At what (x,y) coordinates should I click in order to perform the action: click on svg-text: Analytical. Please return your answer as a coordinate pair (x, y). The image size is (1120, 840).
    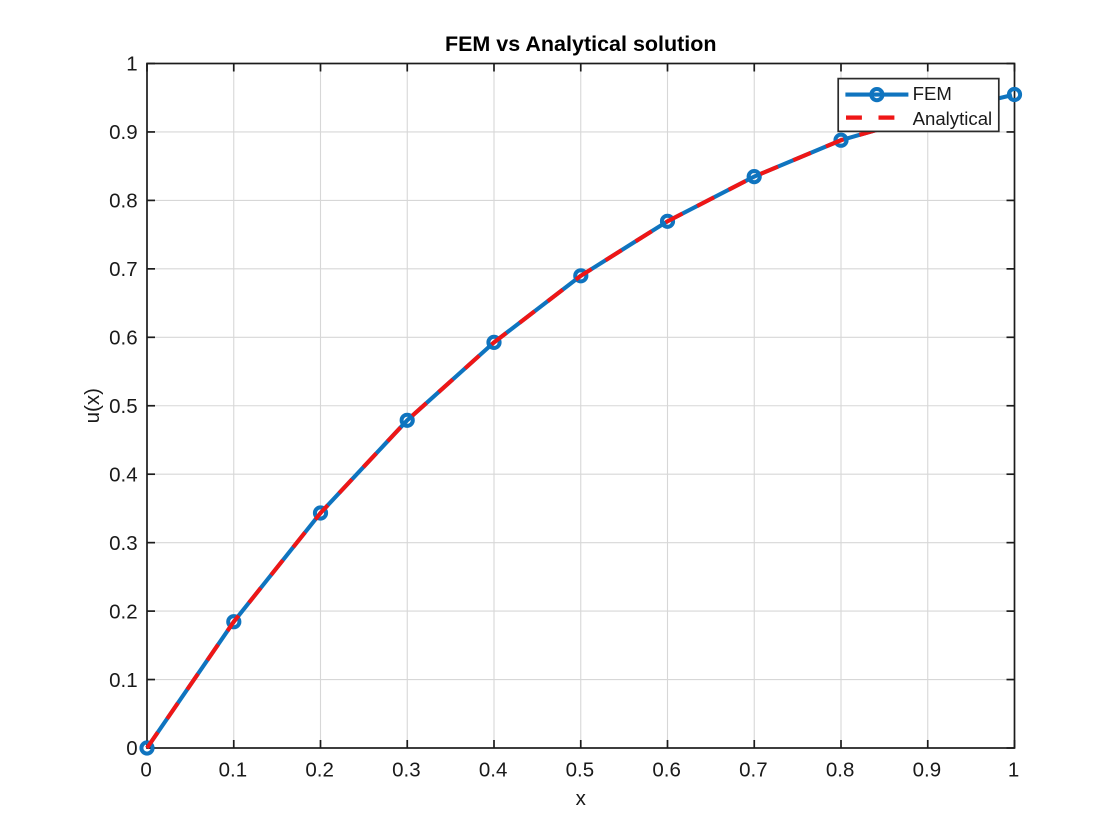
    Looking at the image, I should click on (953, 118).